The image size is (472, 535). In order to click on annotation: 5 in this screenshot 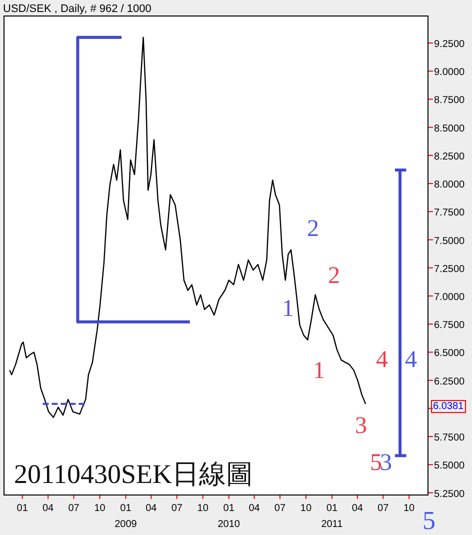, I will do `click(376, 463)`.